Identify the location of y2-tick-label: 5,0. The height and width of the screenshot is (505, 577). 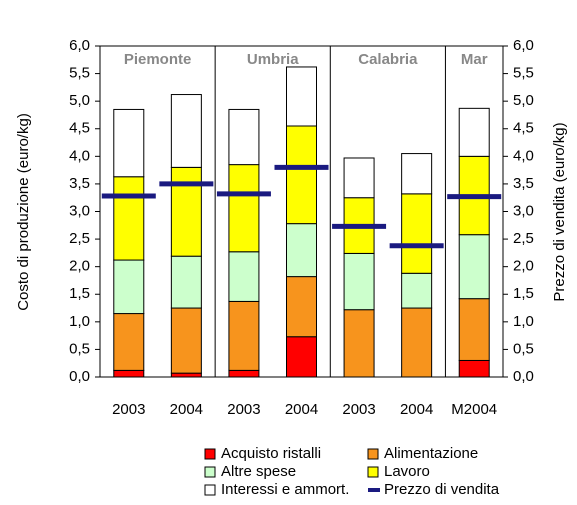
(523, 100).